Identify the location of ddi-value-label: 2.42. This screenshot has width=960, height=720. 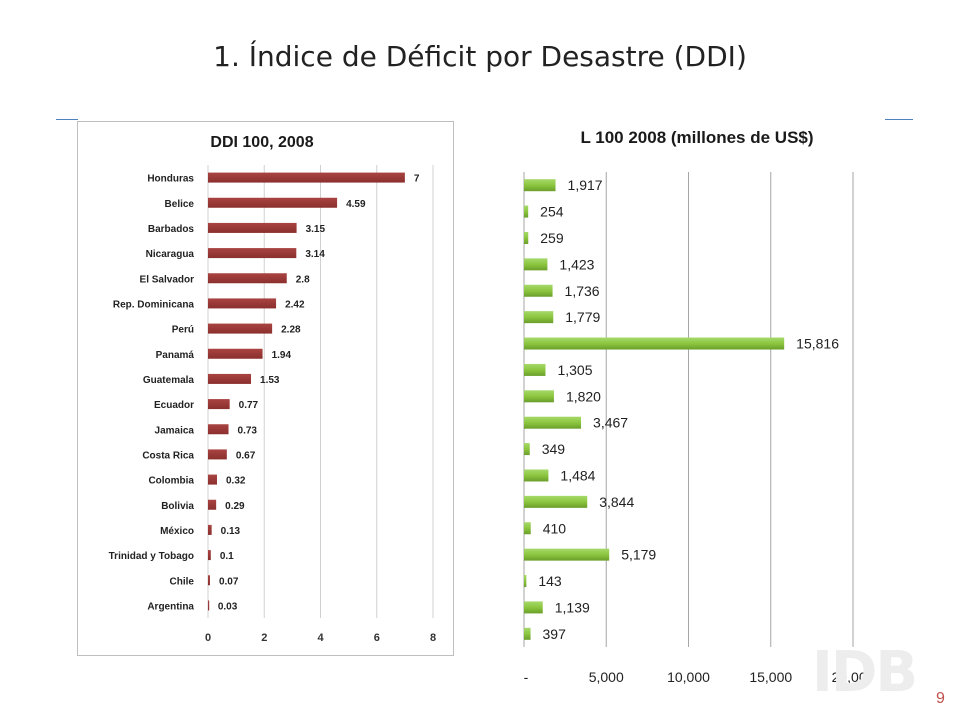
(295, 304).